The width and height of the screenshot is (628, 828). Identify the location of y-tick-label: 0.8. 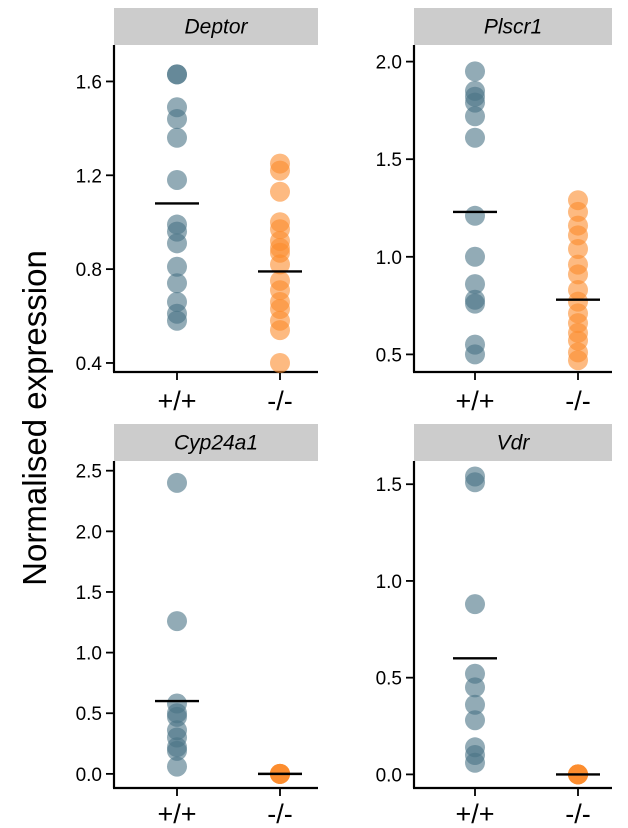
(89, 270).